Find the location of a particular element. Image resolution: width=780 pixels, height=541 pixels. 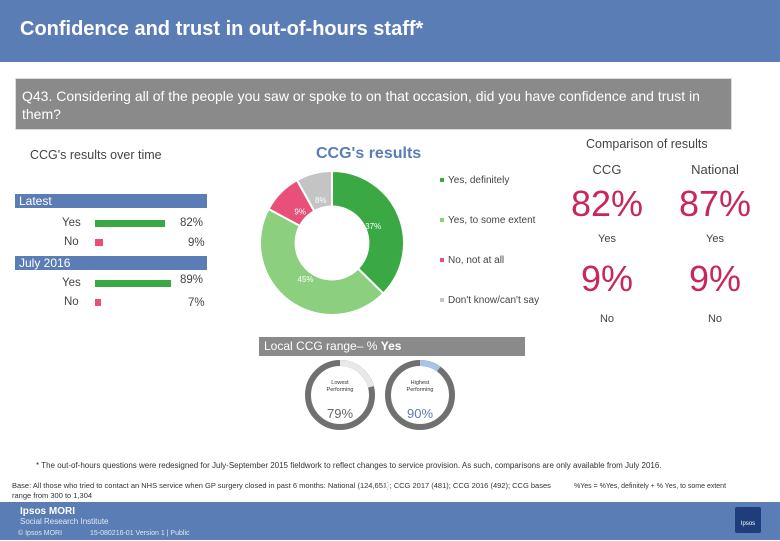

pie-label-1: 37% is located at coordinates (373, 226).